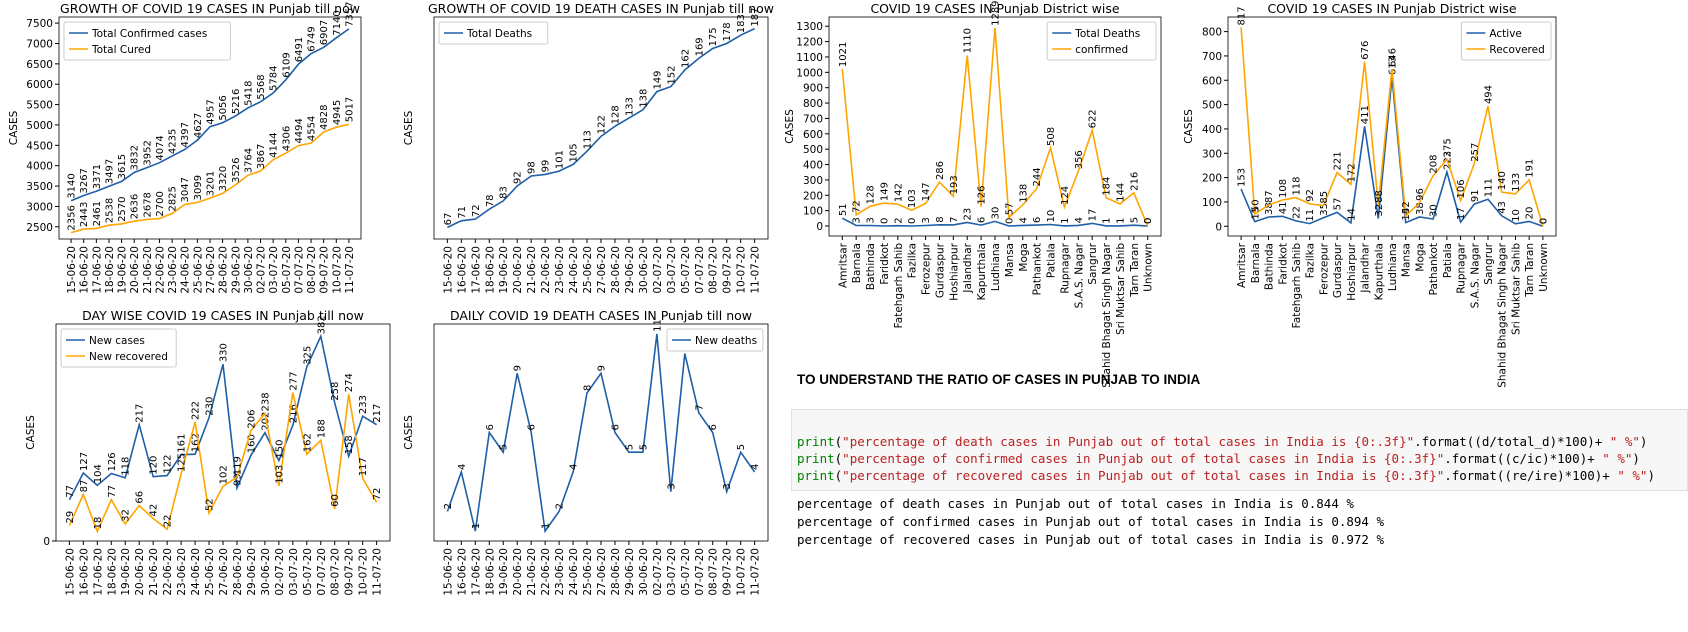 This screenshot has height=632, width=1688. I want to click on data-label: 1, so click(476, 526).